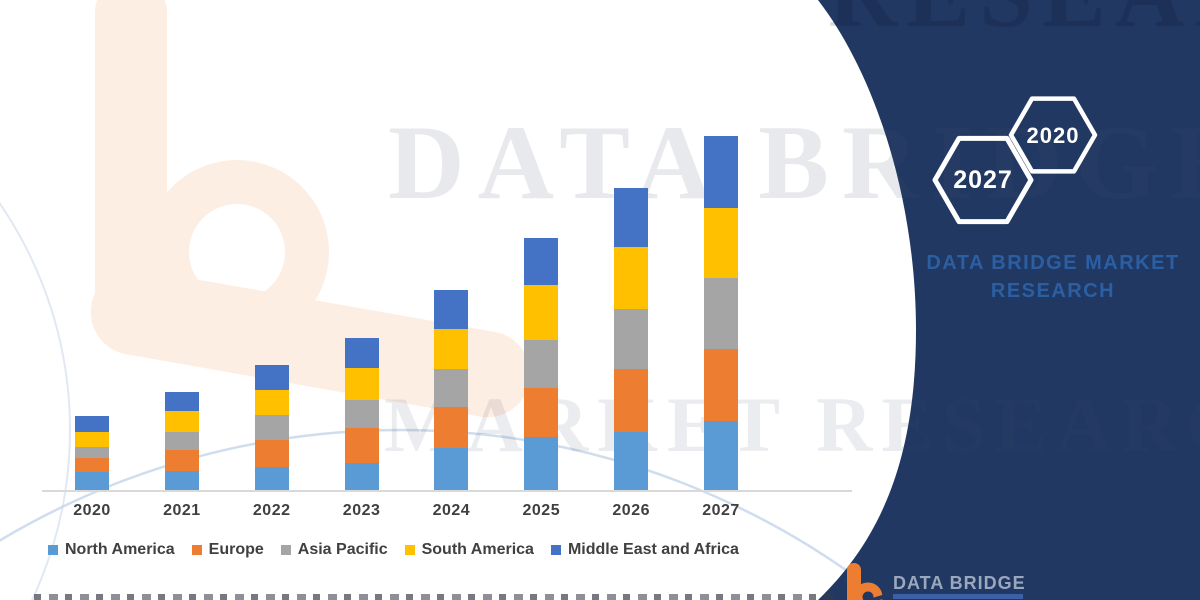  I want to click on bar-2025, so click(541, 364).